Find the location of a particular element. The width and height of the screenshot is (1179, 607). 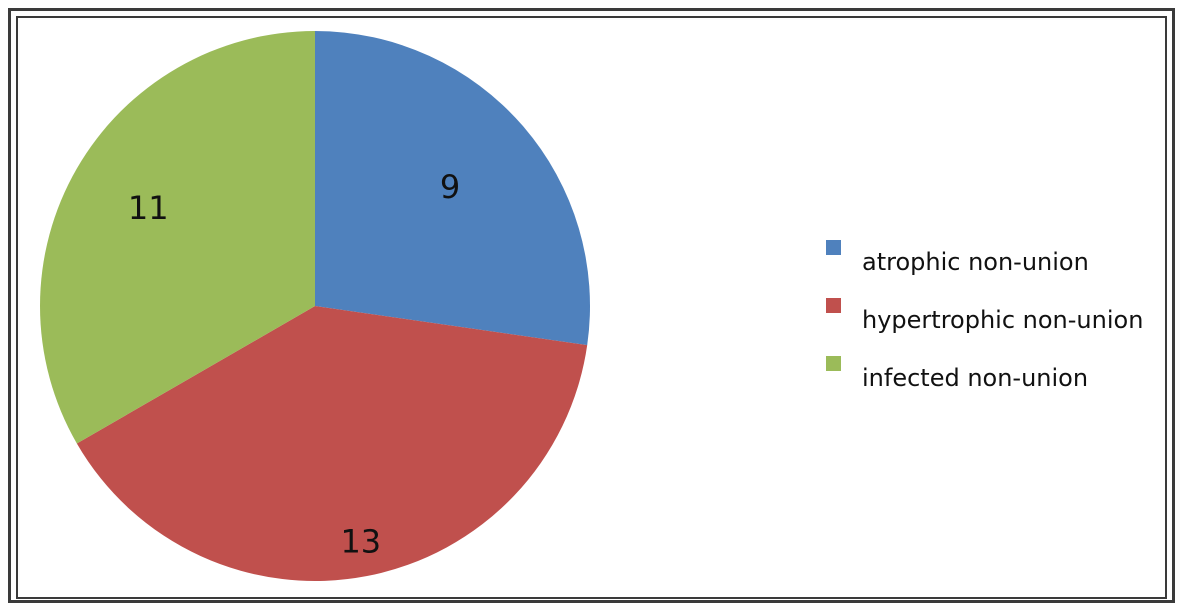

legend-swatch-atrophic is located at coordinates (833, 247).